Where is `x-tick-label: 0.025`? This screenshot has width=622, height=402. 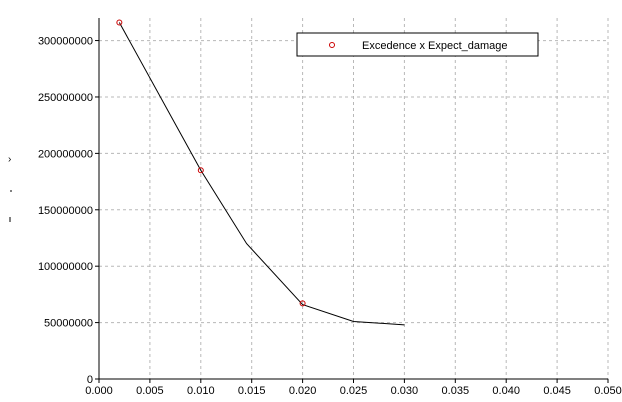 x-tick-label: 0.025 is located at coordinates (354, 391).